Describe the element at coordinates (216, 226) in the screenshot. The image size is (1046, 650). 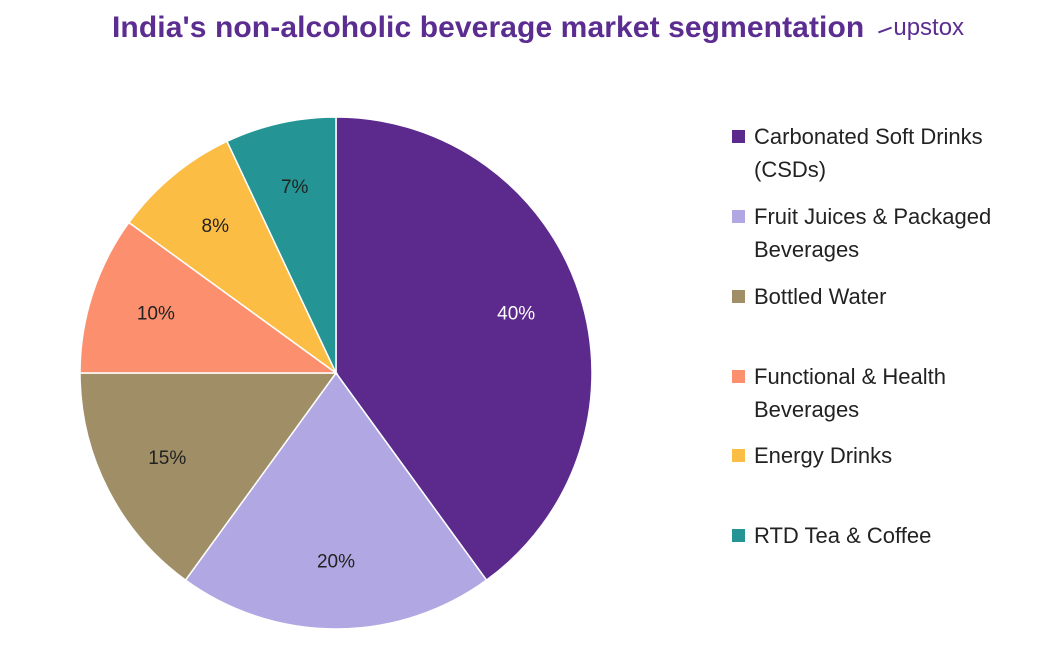
I see `data-label-energy: 8%` at that location.